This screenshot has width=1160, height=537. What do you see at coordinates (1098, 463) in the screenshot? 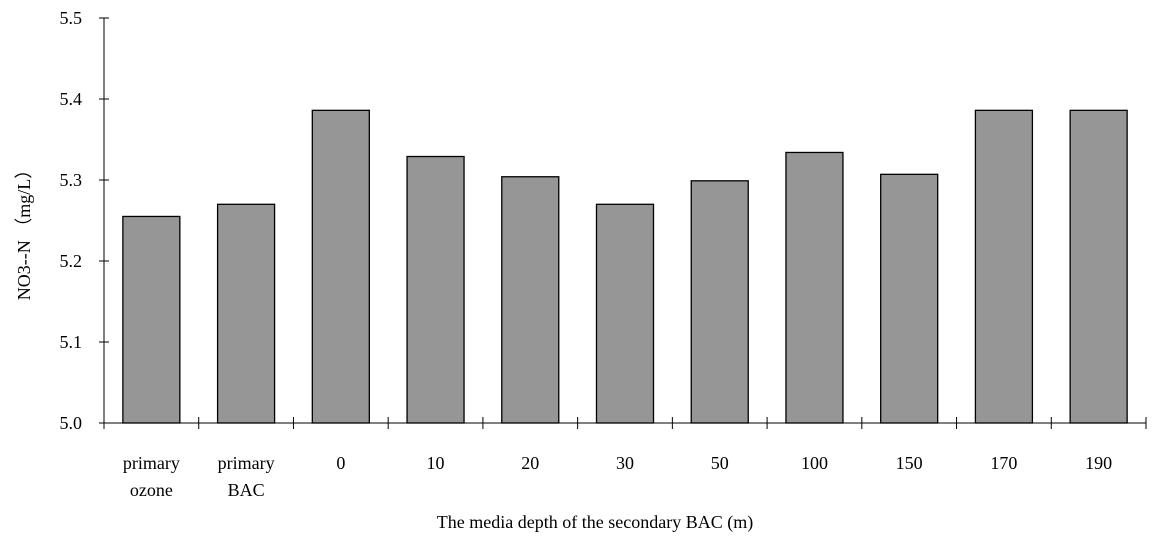
I see `x-category-label: 190` at bounding box center [1098, 463].